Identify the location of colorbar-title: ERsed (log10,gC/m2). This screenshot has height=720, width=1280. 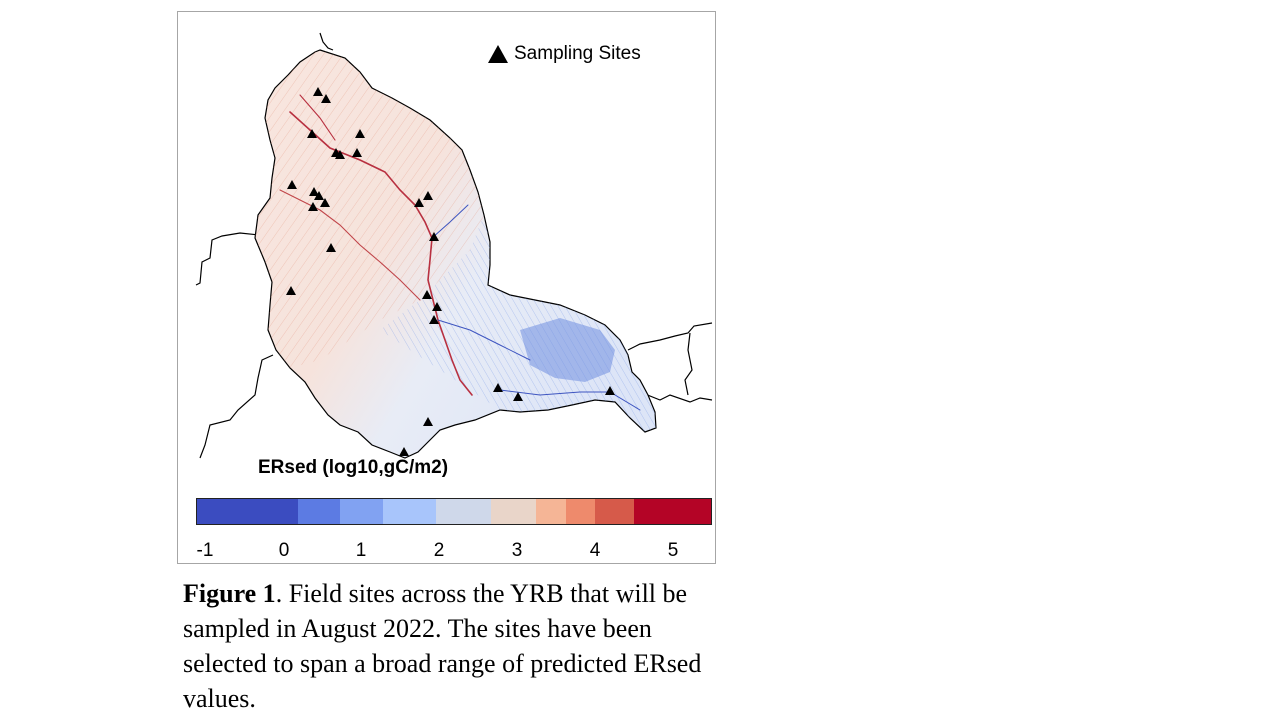
(353, 467).